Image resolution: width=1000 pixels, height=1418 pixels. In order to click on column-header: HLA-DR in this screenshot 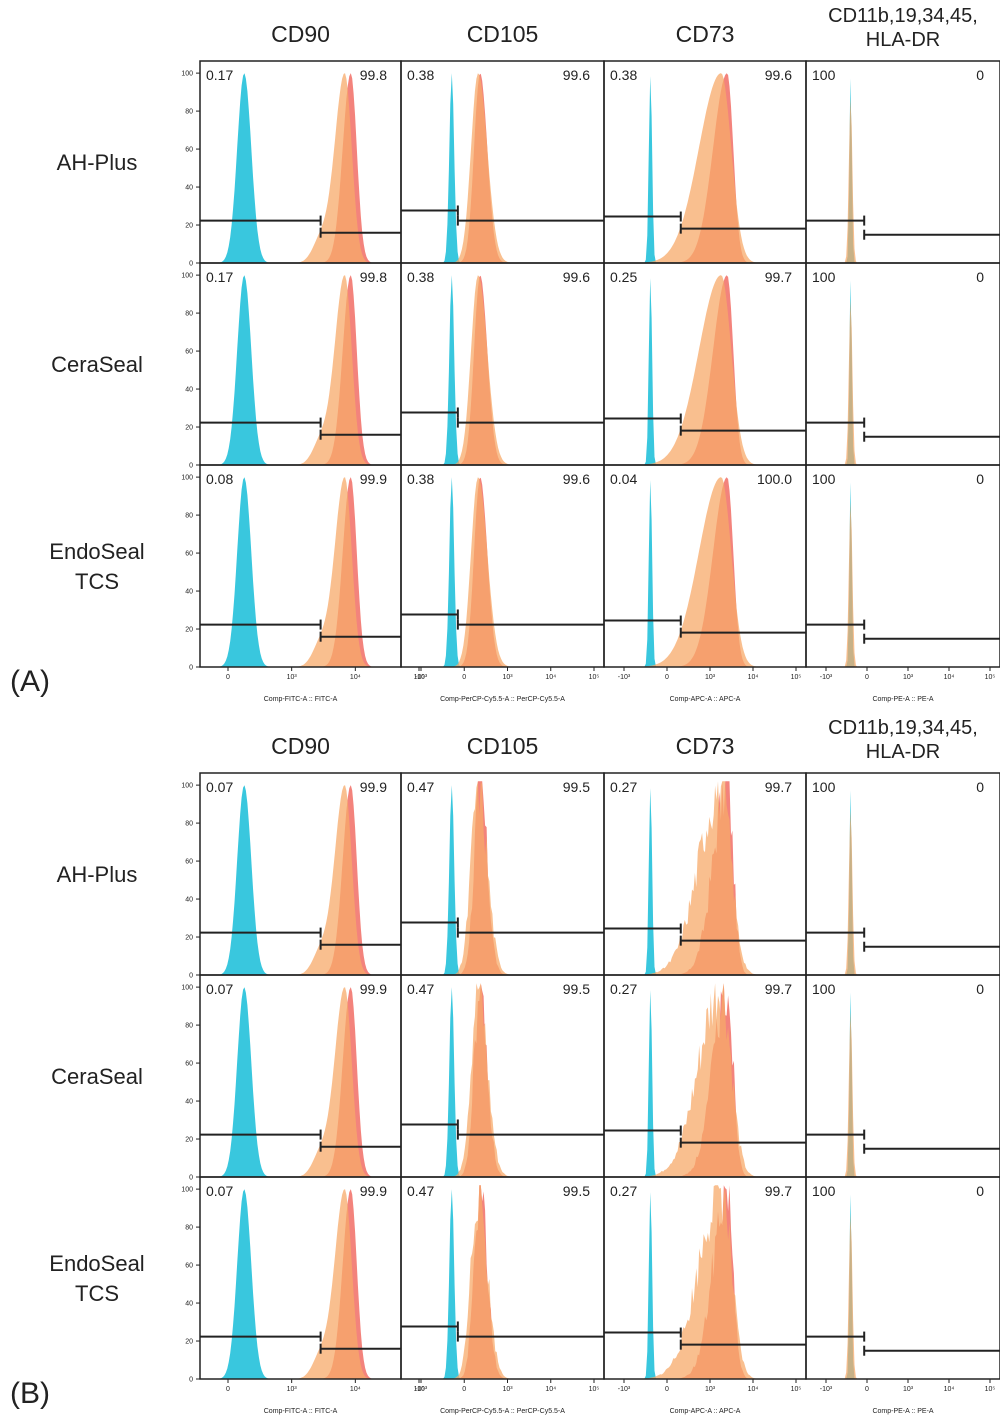, I will do `click(903, 752)`.